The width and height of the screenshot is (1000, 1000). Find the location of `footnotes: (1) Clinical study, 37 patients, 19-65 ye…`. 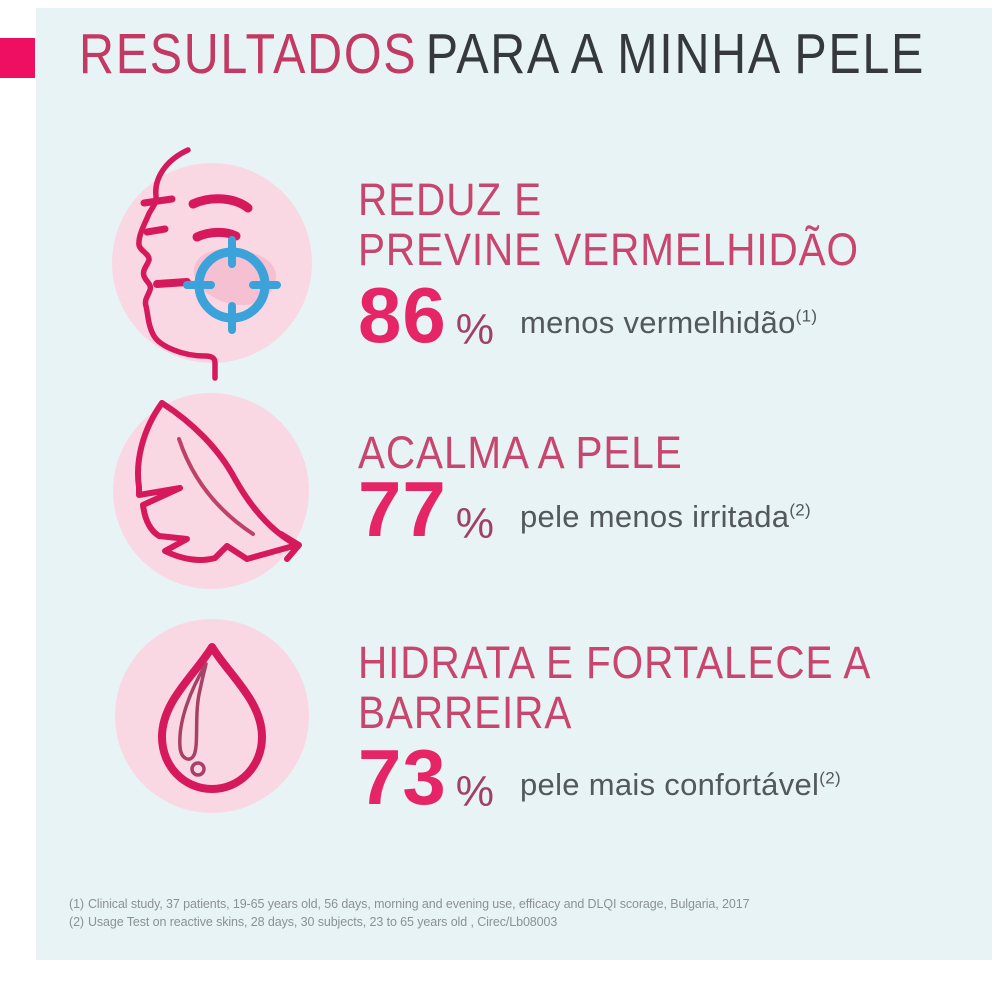

footnotes: (1) Clinical study, 37 patients, 19-65 ye… is located at coordinates (409, 913).